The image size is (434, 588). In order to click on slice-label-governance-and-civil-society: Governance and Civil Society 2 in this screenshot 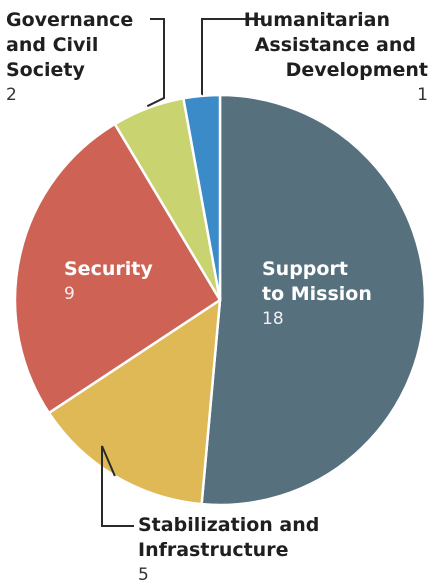, I will do `click(69, 58)`.